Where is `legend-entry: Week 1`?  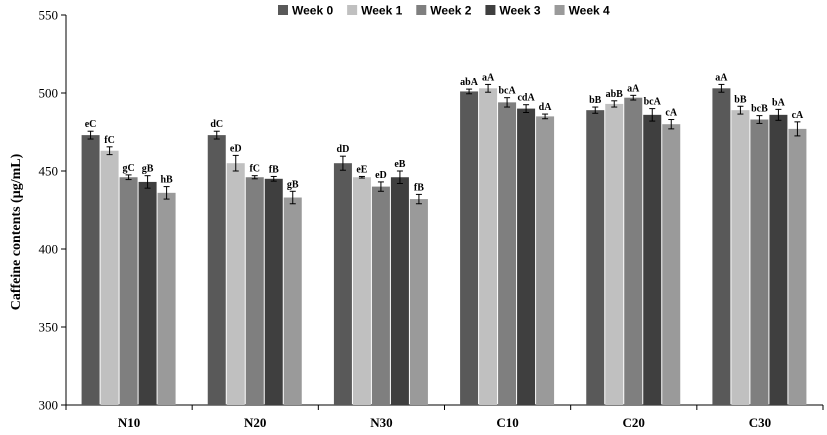 legend-entry: Week 1 is located at coordinates (381, 11).